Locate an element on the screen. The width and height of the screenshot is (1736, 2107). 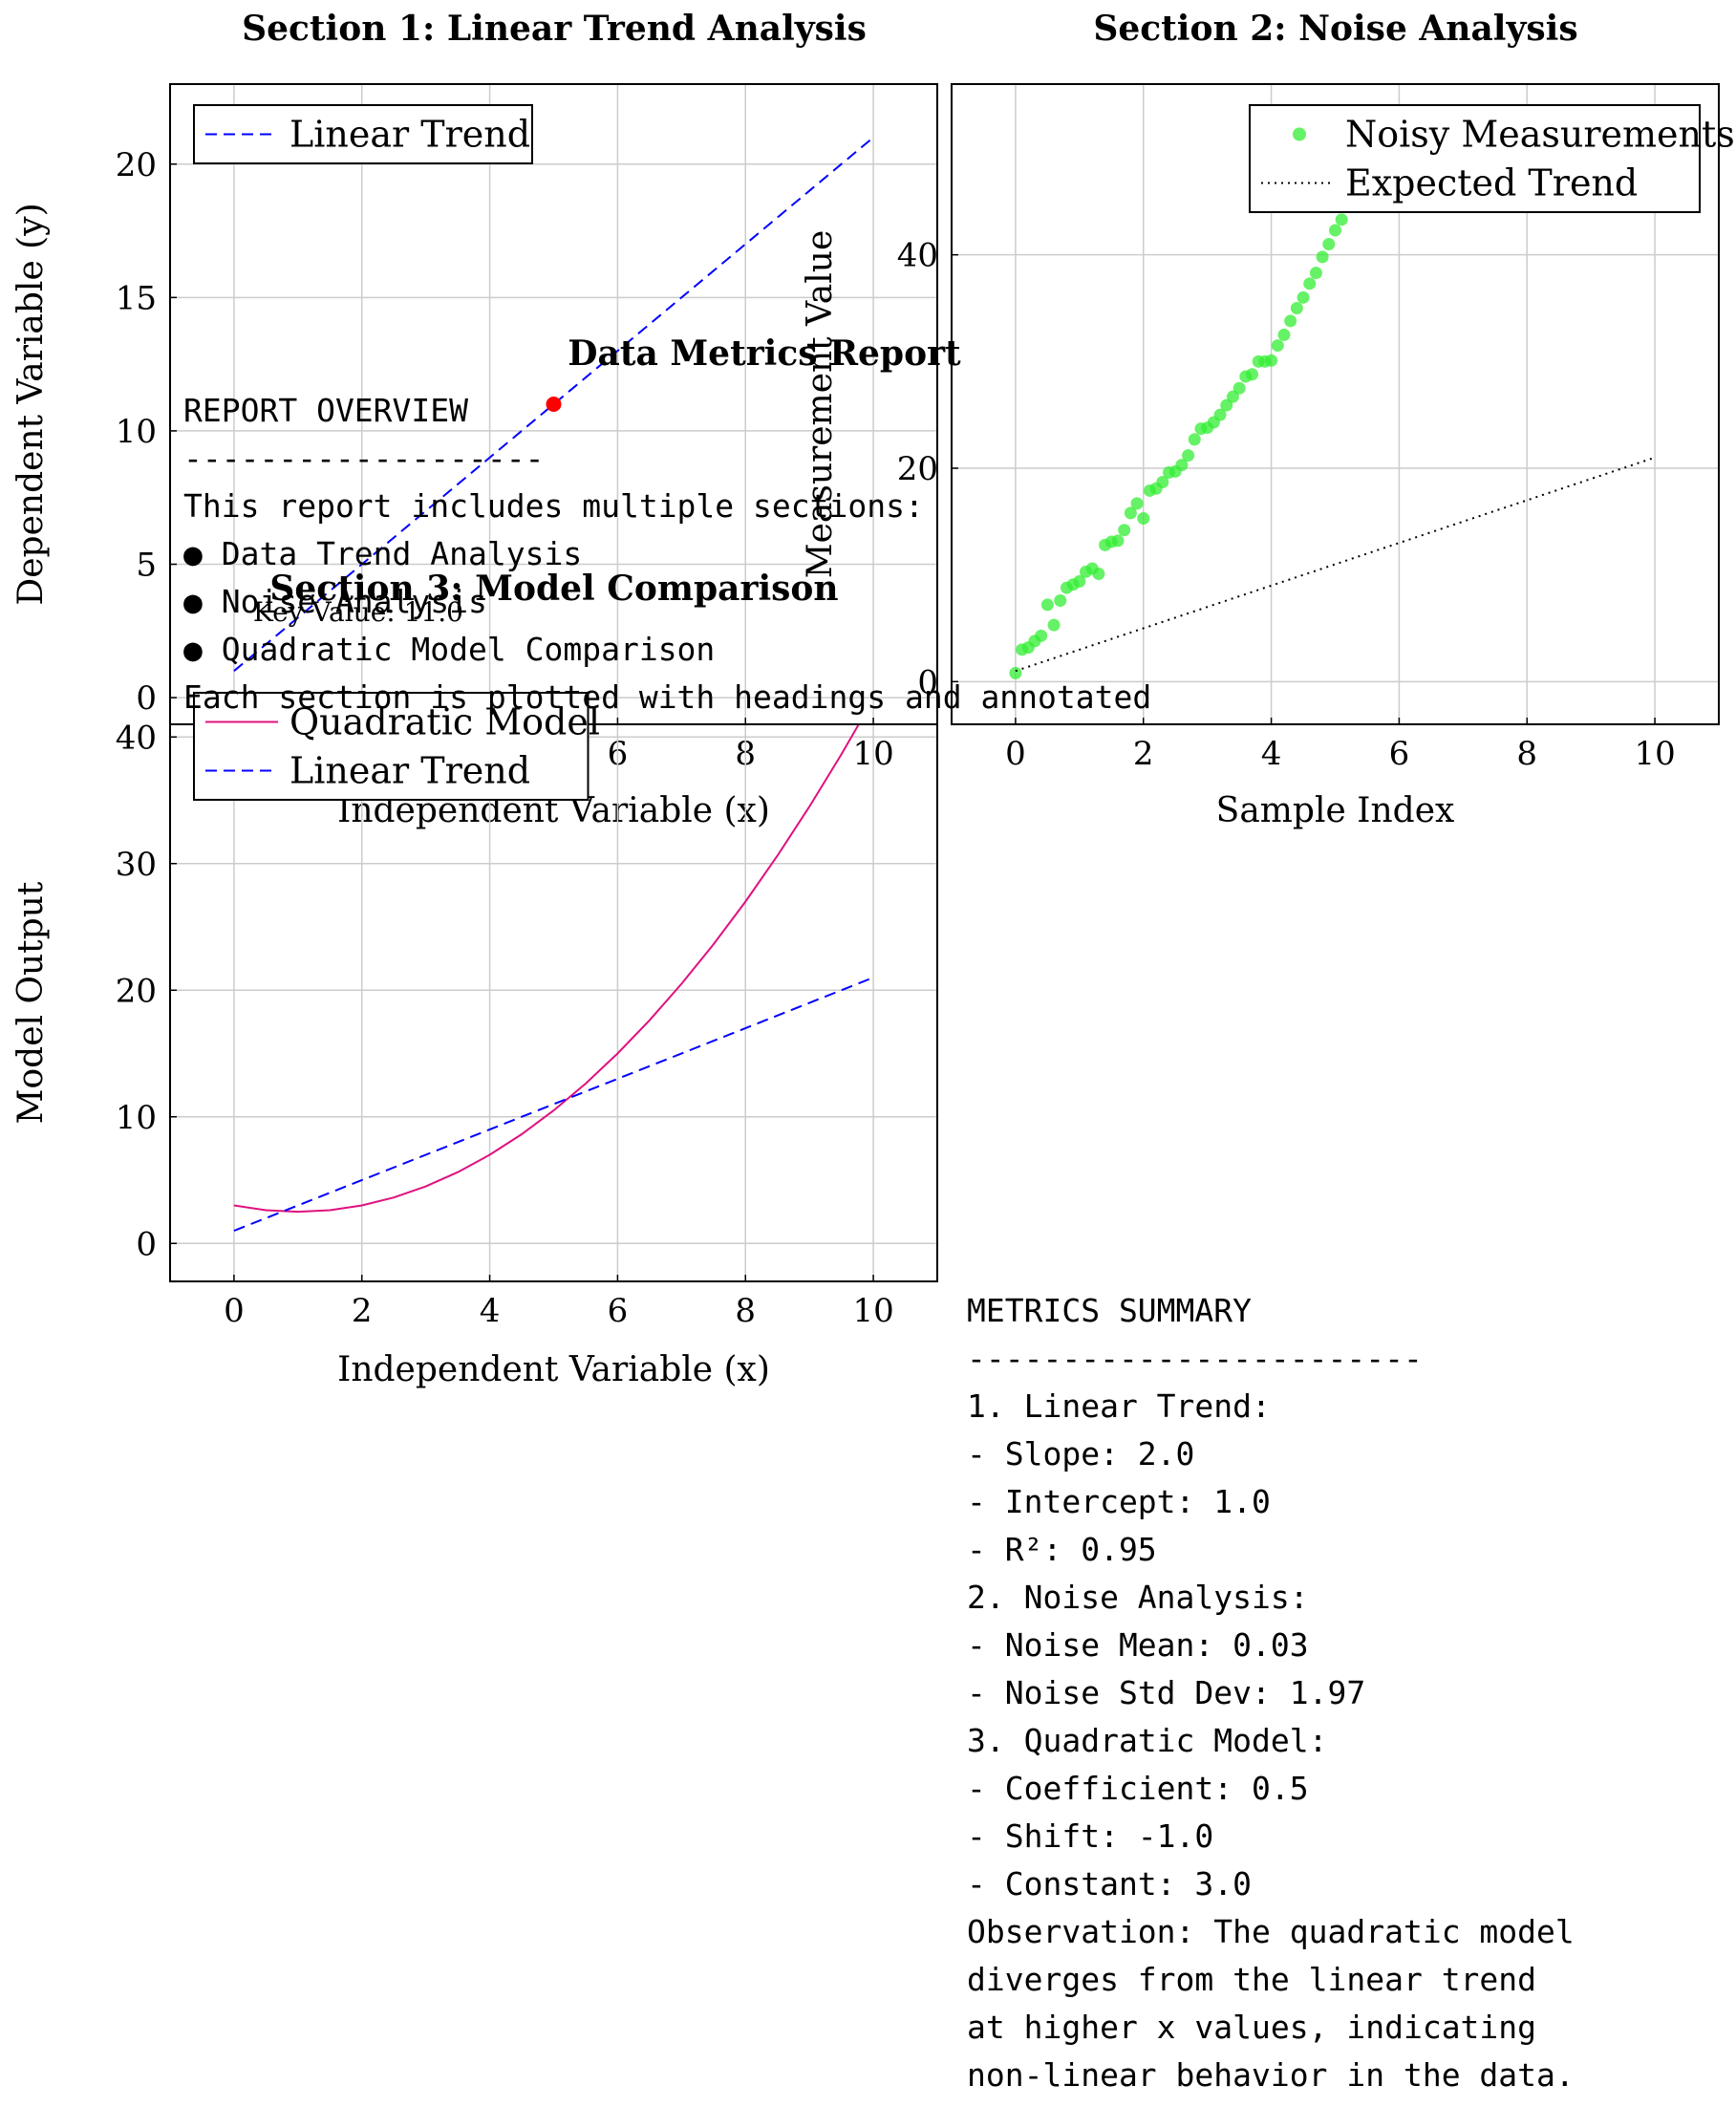
section1-y-tick-label: 10 is located at coordinates (136, 432).